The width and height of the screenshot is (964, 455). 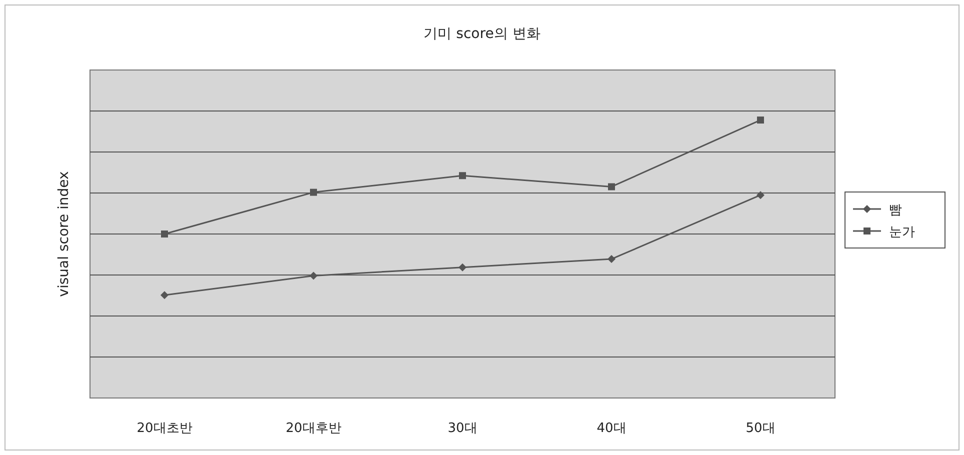 What do you see at coordinates (463, 428) in the screenshot?
I see `x-tick-label: 30대` at bounding box center [463, 428].